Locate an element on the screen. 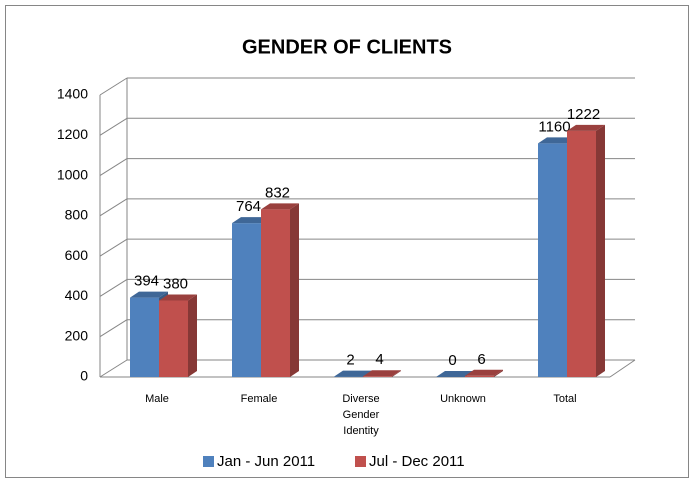 The width and height of the screenshot is (694, 483). y-tick-label: 600 is located at coordinates (77, 255).